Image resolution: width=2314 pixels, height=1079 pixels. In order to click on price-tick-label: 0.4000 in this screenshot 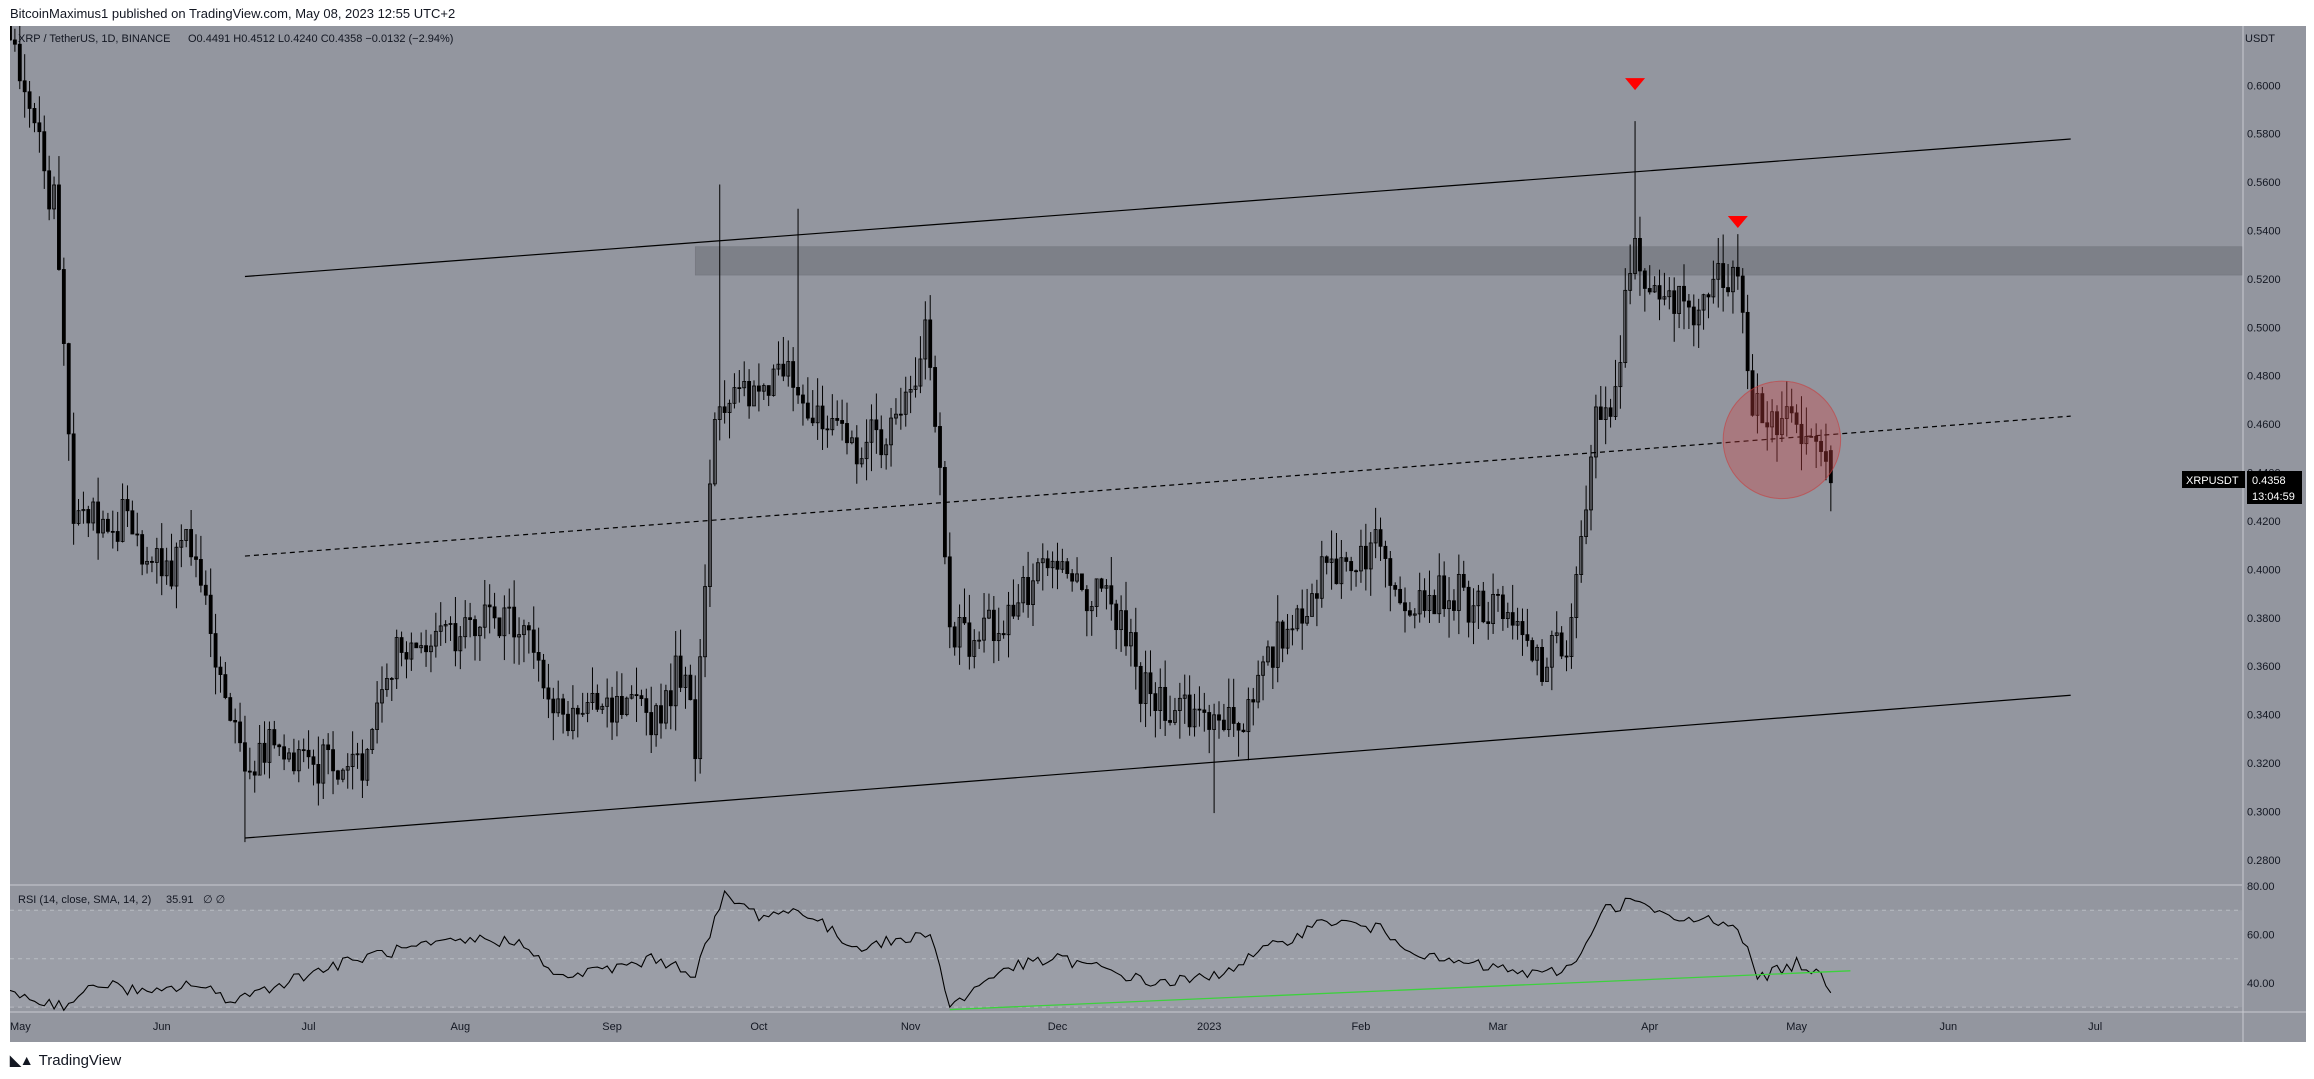, I will do `click(2264, 570)`.